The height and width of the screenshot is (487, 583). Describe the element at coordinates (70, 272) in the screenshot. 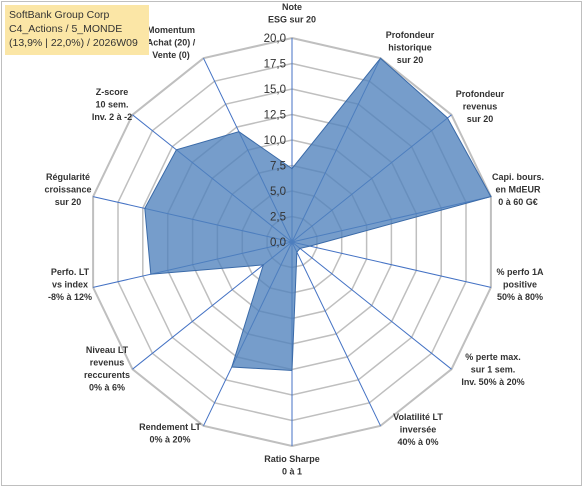

I see `axis-label-line: Perfo. LT` at that location.